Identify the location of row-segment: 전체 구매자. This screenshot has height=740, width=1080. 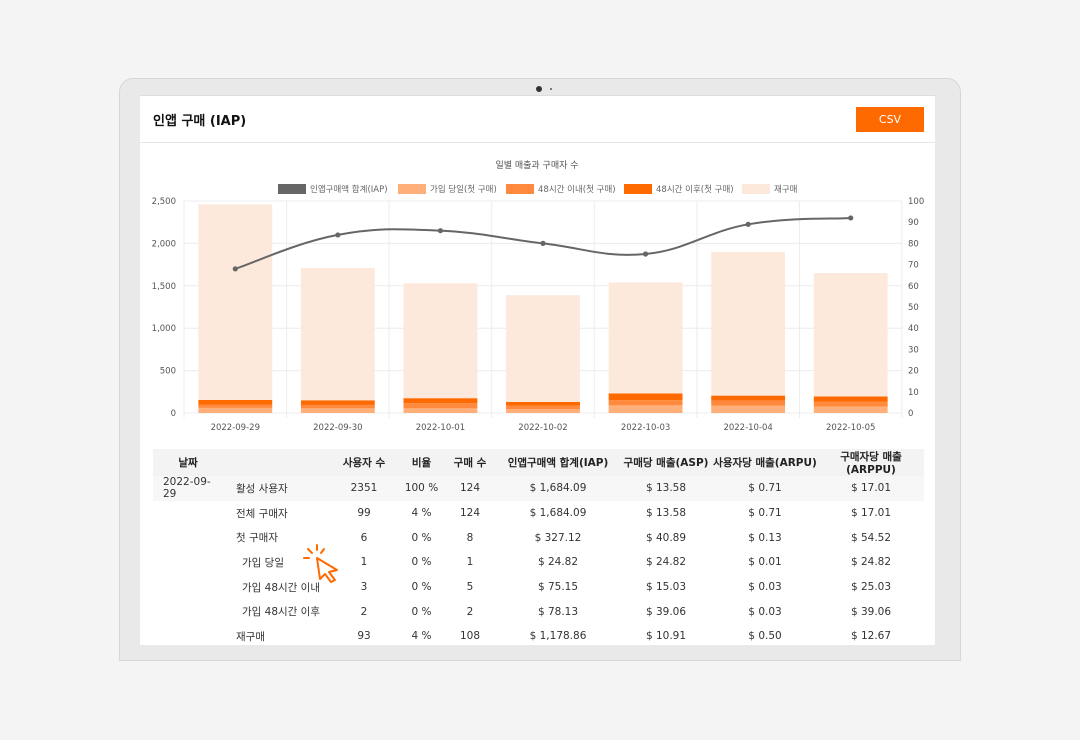
(262, 513).